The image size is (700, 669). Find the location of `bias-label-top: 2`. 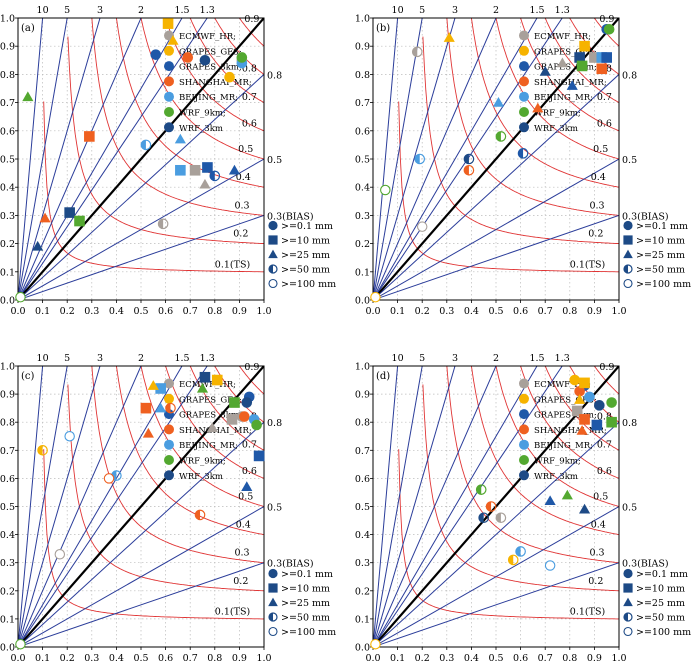

bias-label-top: 2 is located at coordinates (496, 10).